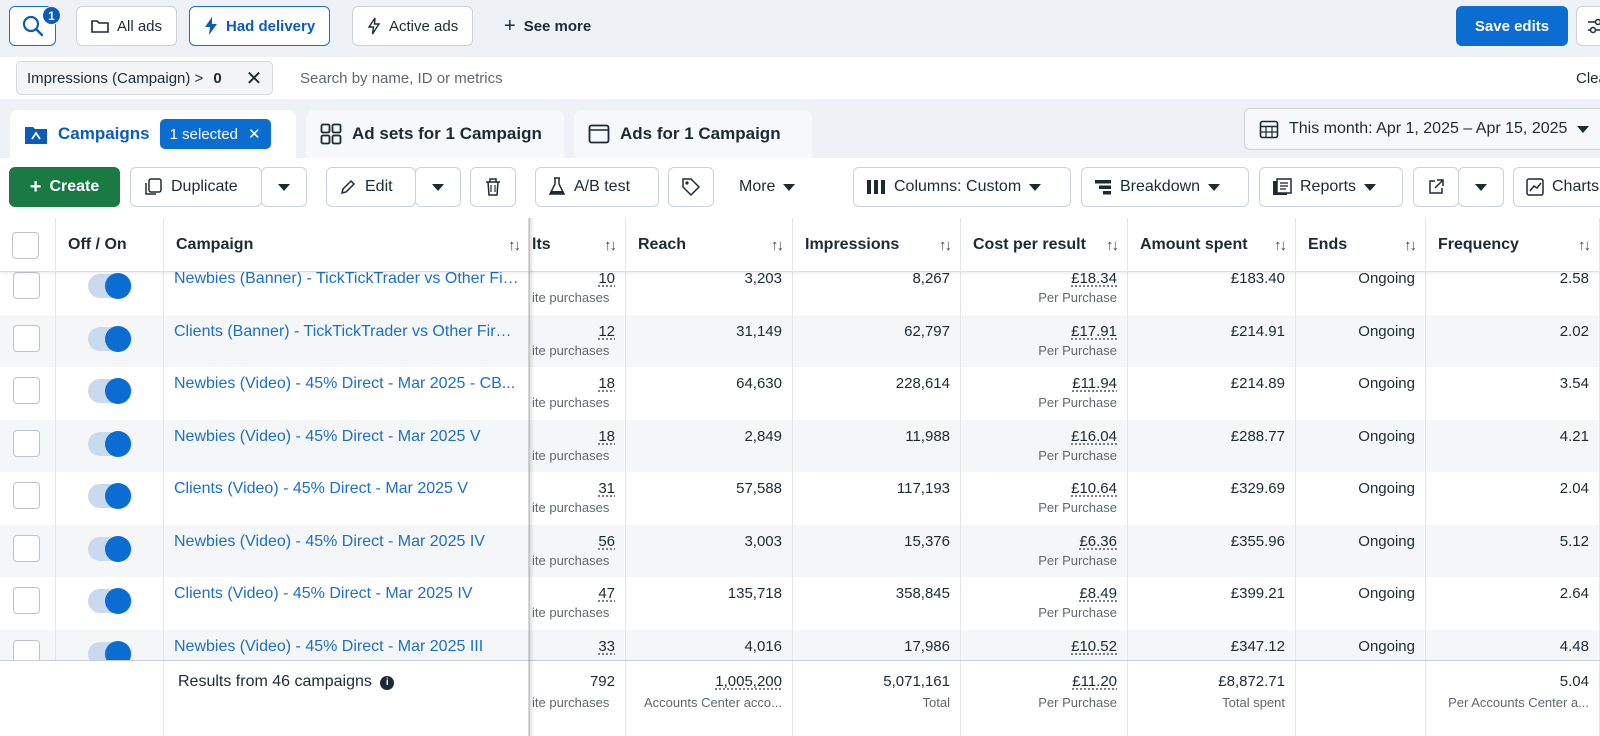 The width and height of the screenshot is (1600, 736). What do you see at coordinates (413, 26) in the screenshot?
I see `active-ads-chip: Active ads` at bounding box center [413, 26].